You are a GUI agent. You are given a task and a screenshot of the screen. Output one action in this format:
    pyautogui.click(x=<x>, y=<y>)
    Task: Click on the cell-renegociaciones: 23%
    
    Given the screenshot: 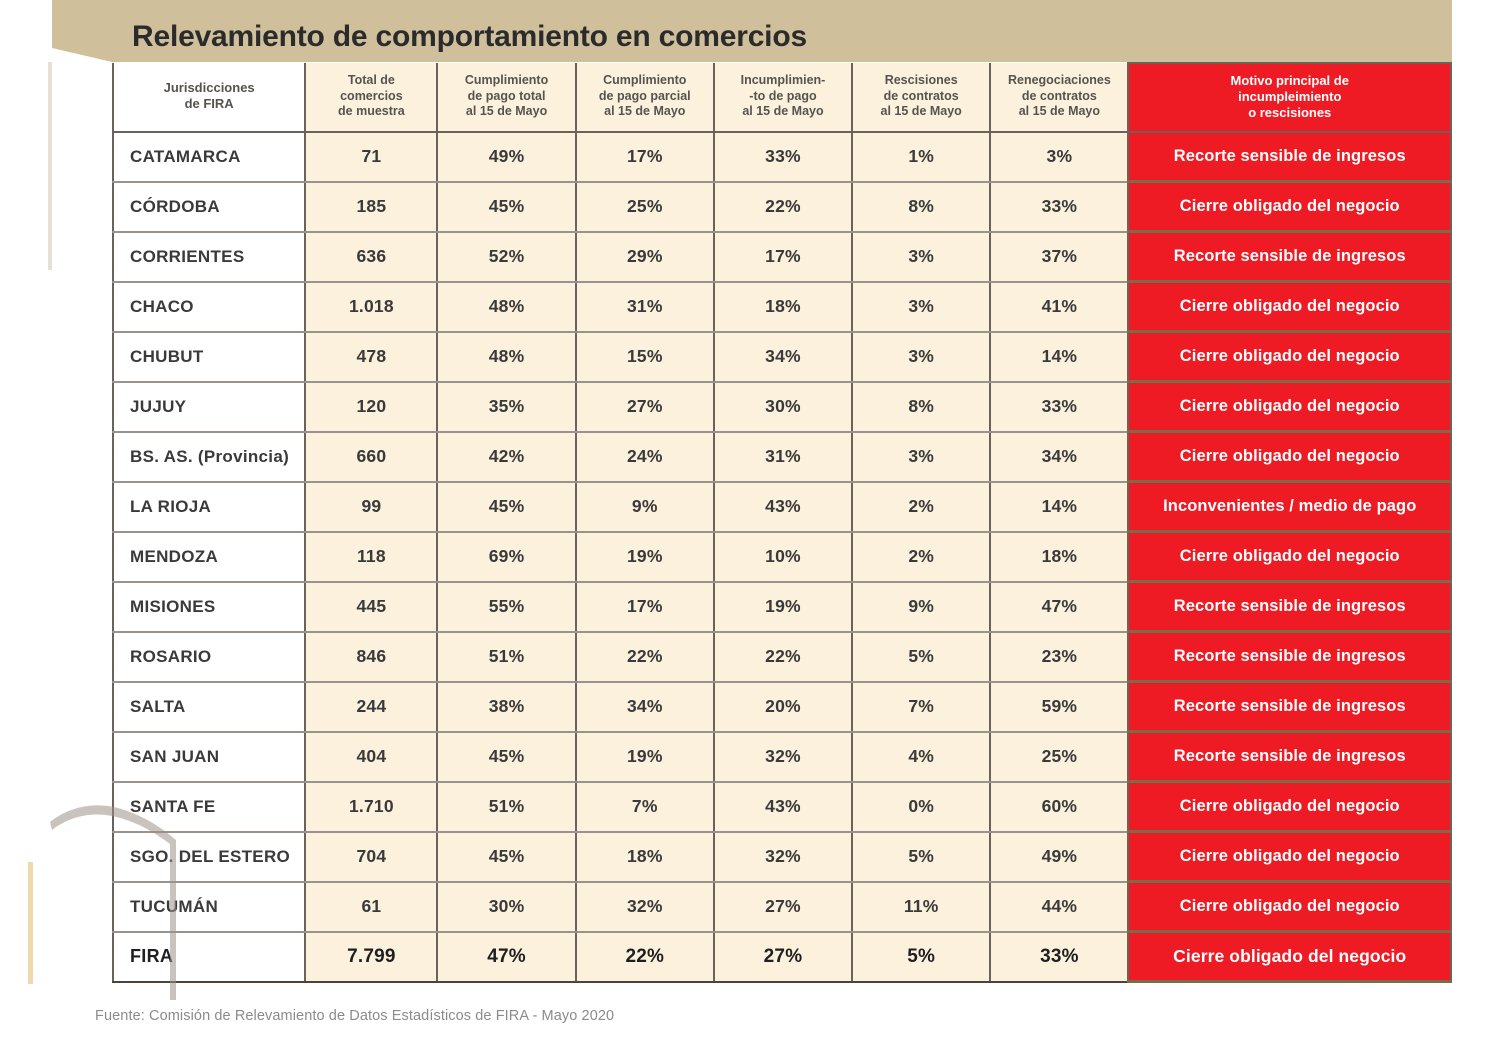 What is the action you would take?
    pyautogui.click(x=1059, y=657)
    